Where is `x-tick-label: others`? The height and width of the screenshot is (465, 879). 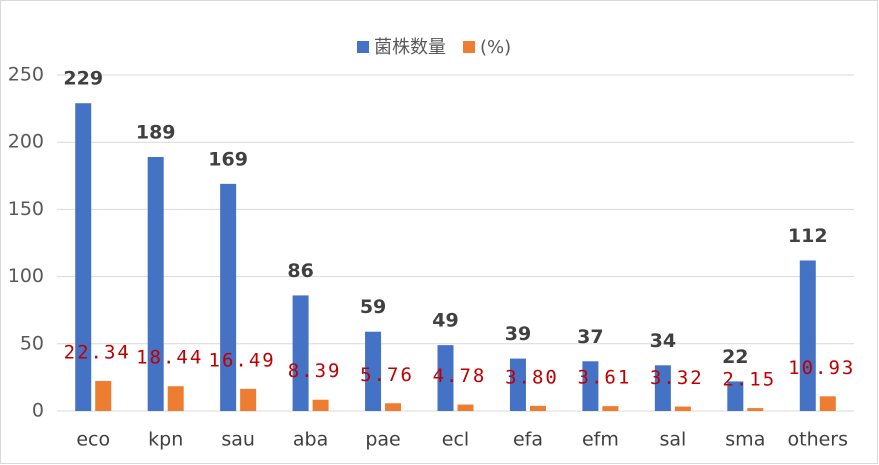
x-tick-label: others is located at coordinates (818, 440).